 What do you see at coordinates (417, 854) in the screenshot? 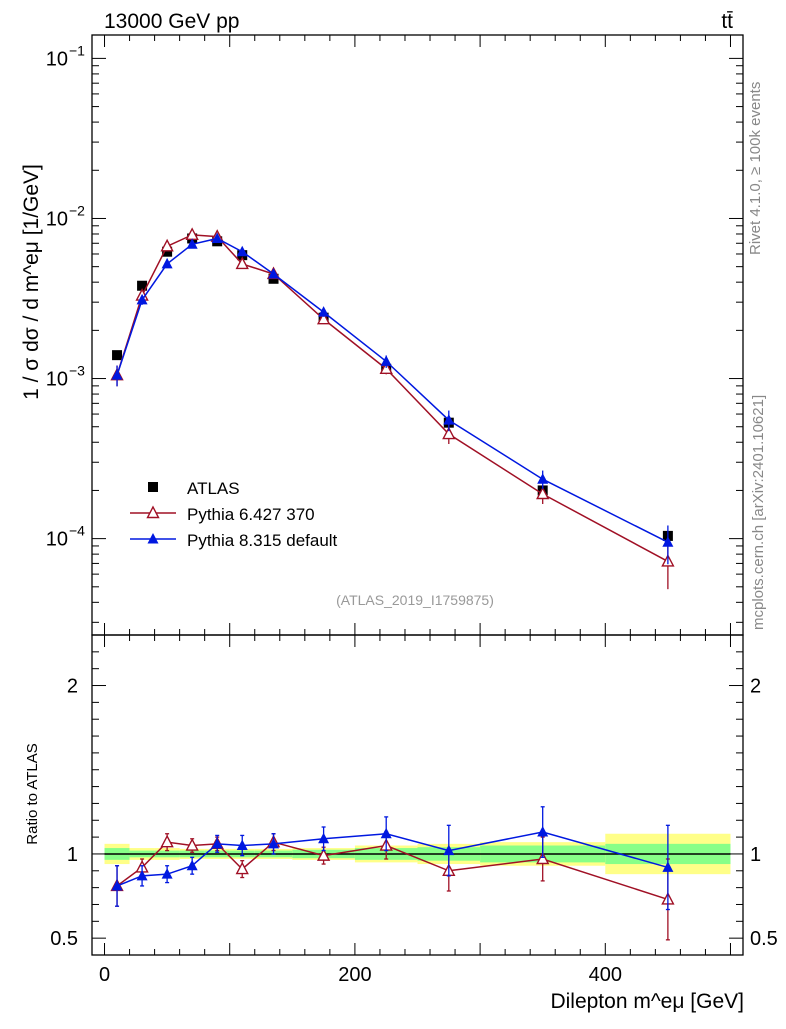
I see `ratio-uncertainty-bands` at bounding box center [417, 854].